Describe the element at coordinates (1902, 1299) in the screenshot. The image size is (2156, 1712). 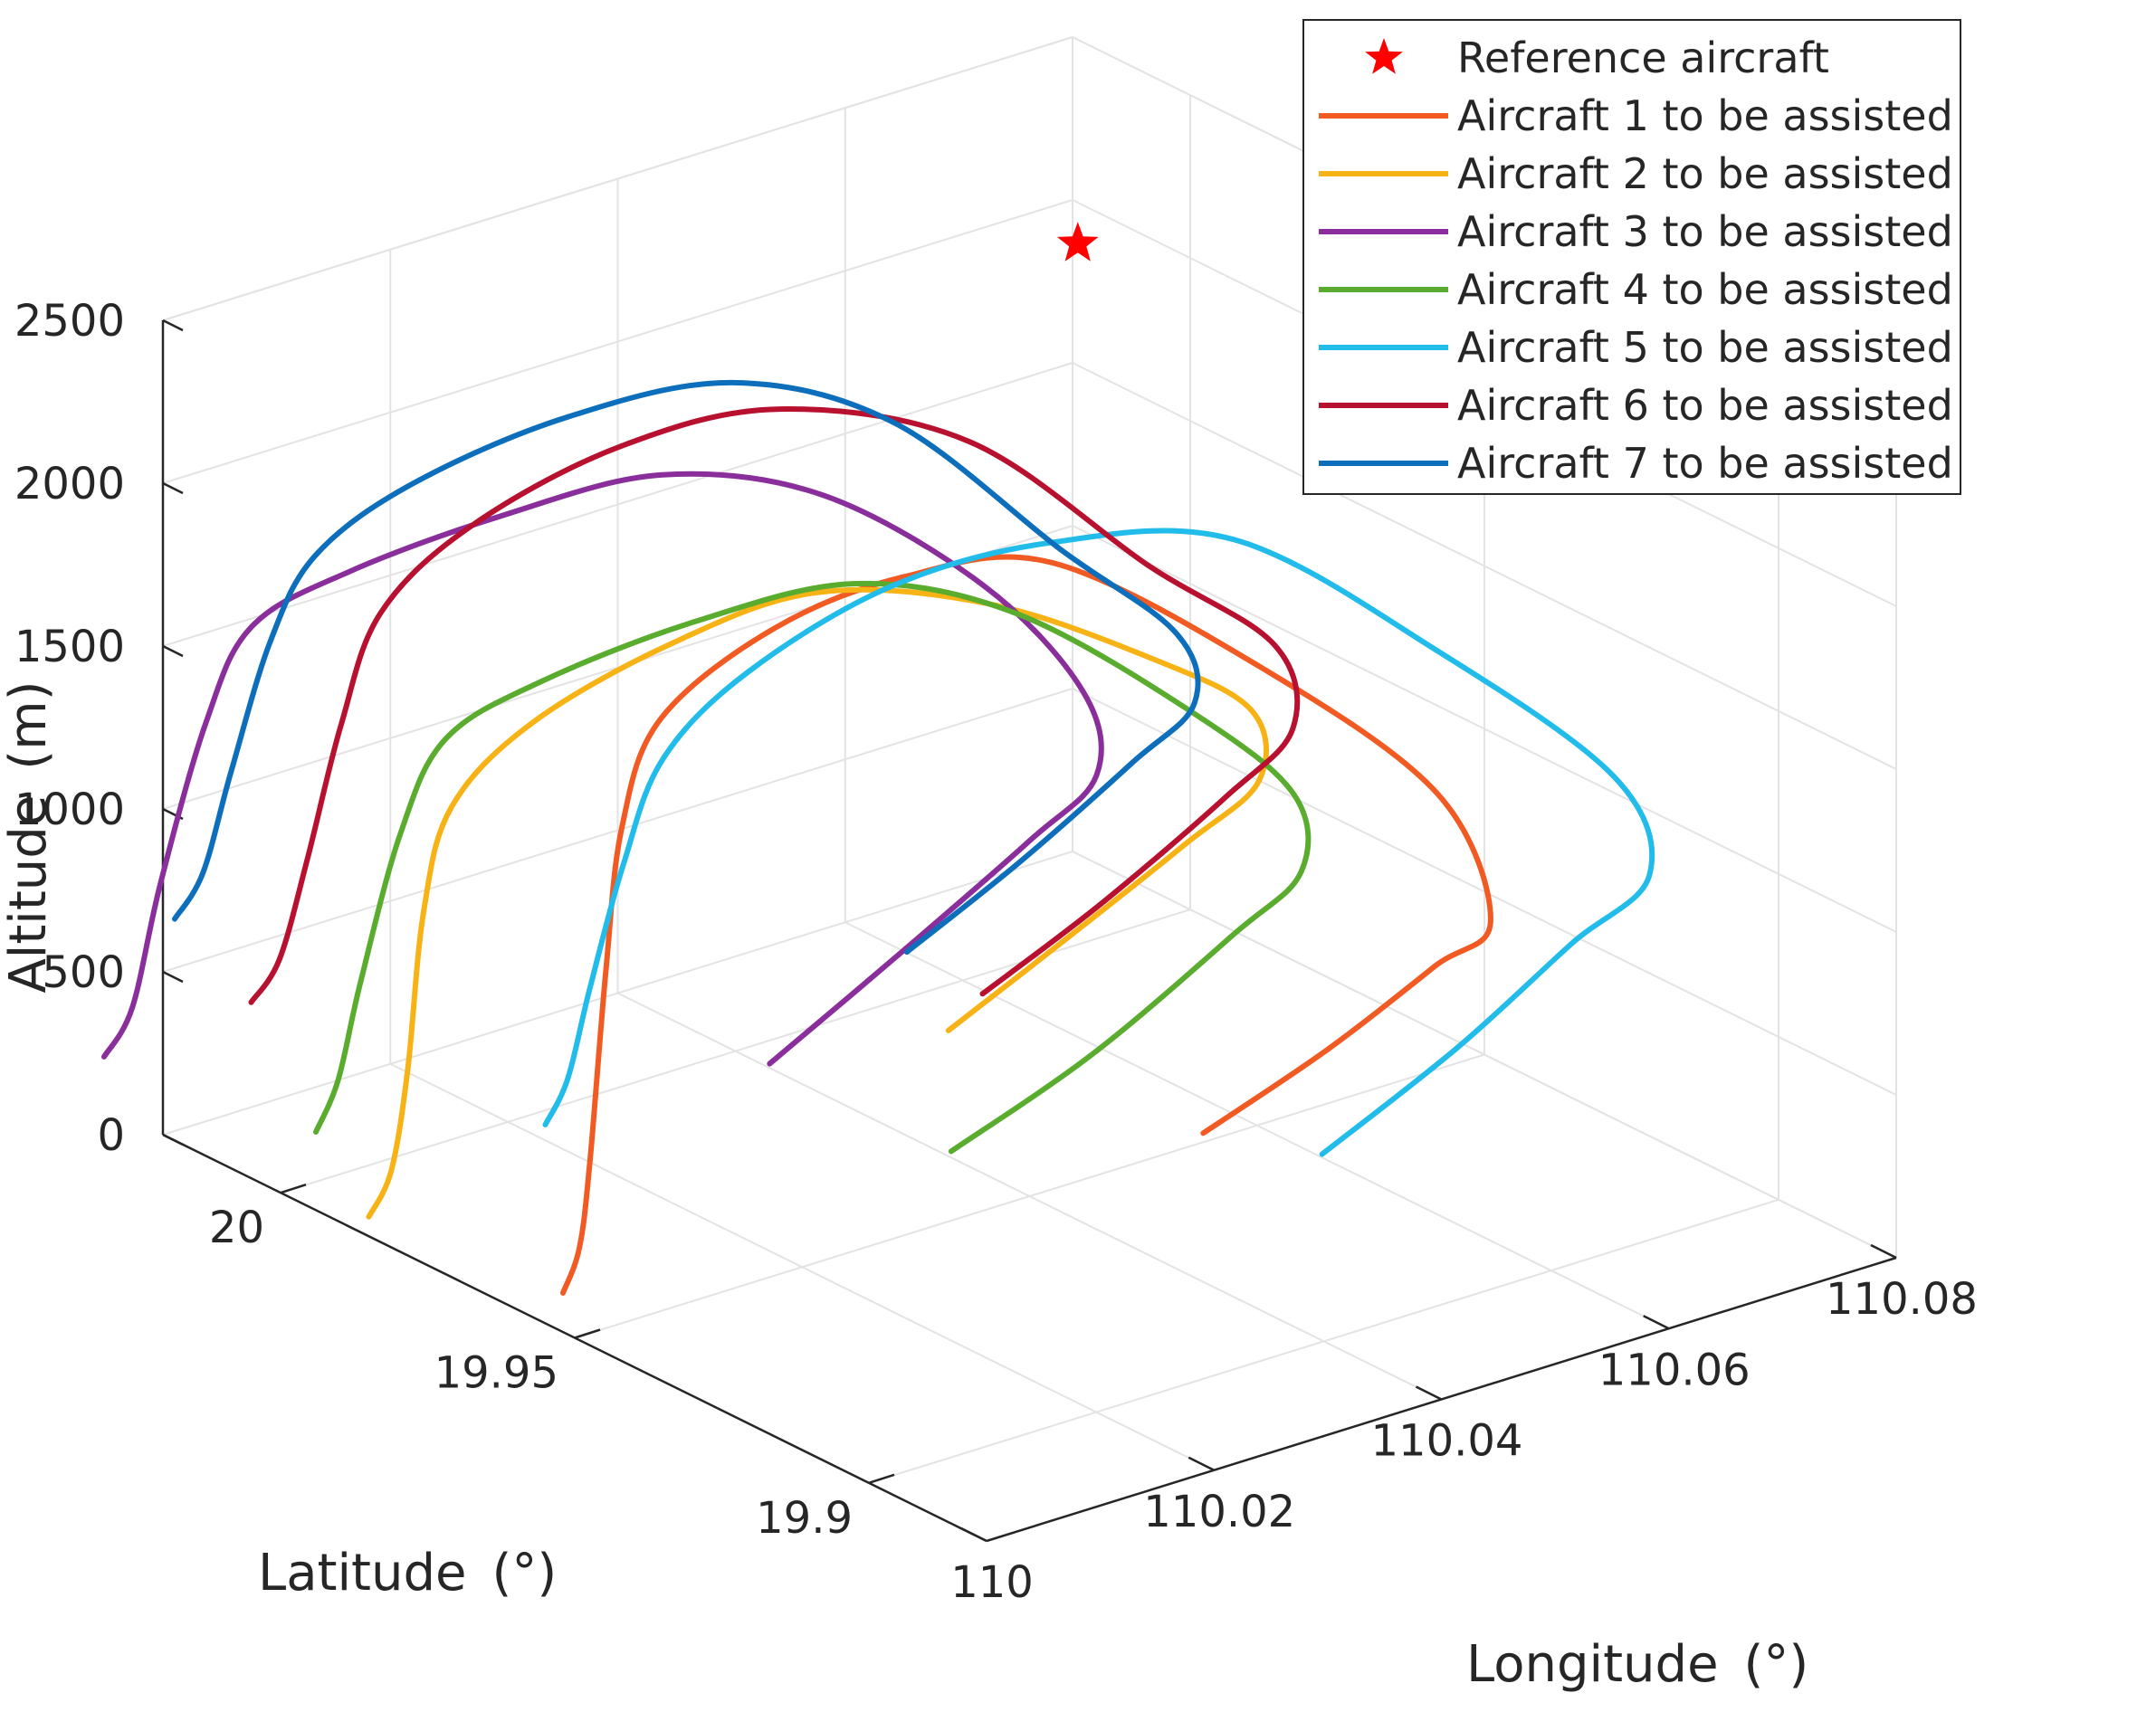
I see `x-tick-label: 110.08` at that location.